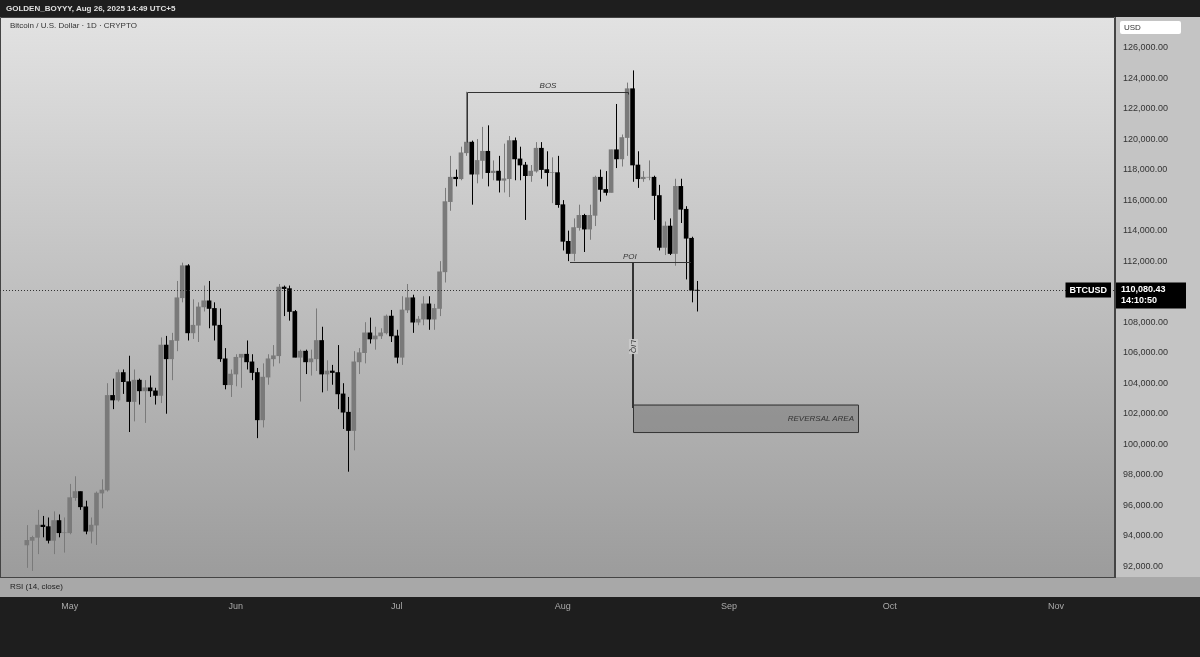 The image size is (1200, 657). What do you see at coordinates (1146, 108) in the screenshot?
I see `y-tick-label: 122,000.00` at bounding box center [1146, 108].